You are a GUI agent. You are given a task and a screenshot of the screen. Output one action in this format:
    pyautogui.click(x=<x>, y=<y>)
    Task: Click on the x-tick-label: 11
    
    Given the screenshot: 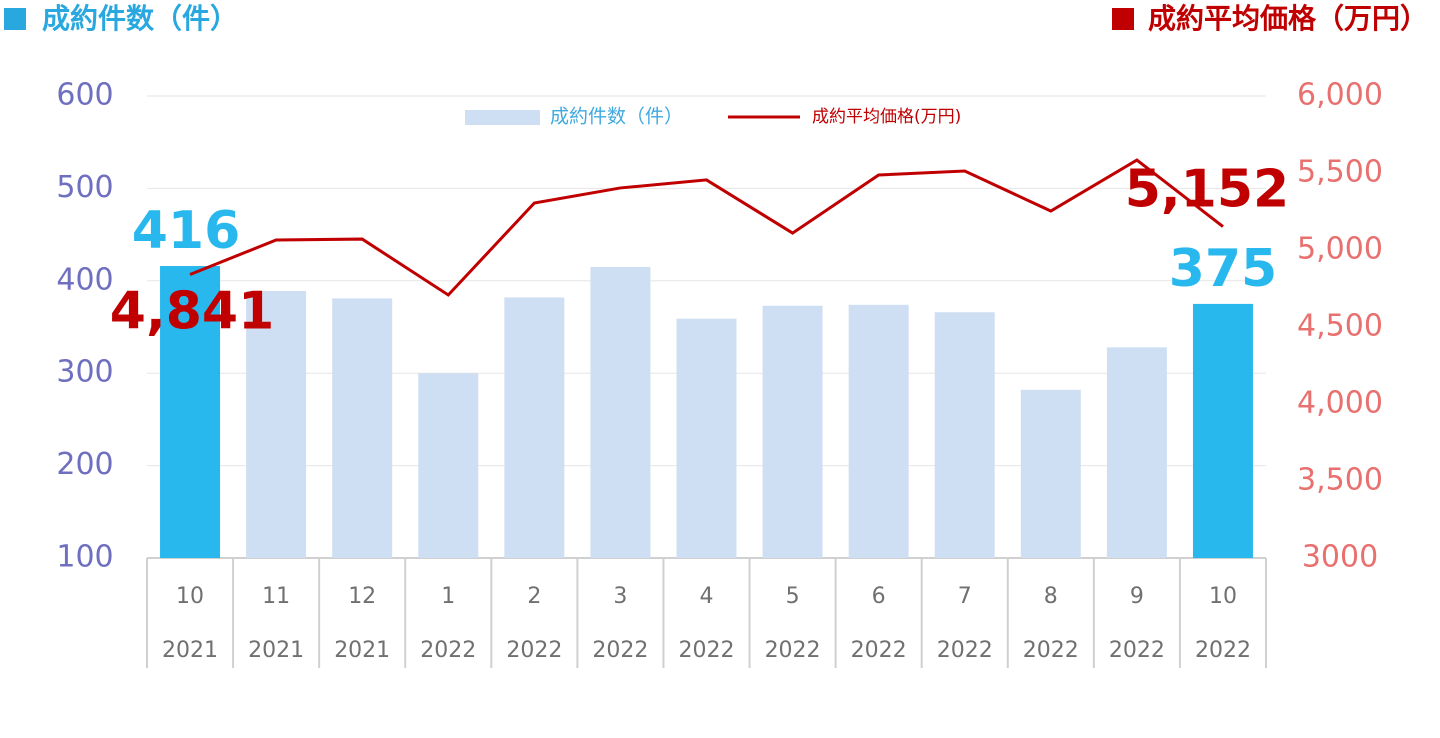 What is the action you would take?
    pyautogui.click(x=276, y=596)
    